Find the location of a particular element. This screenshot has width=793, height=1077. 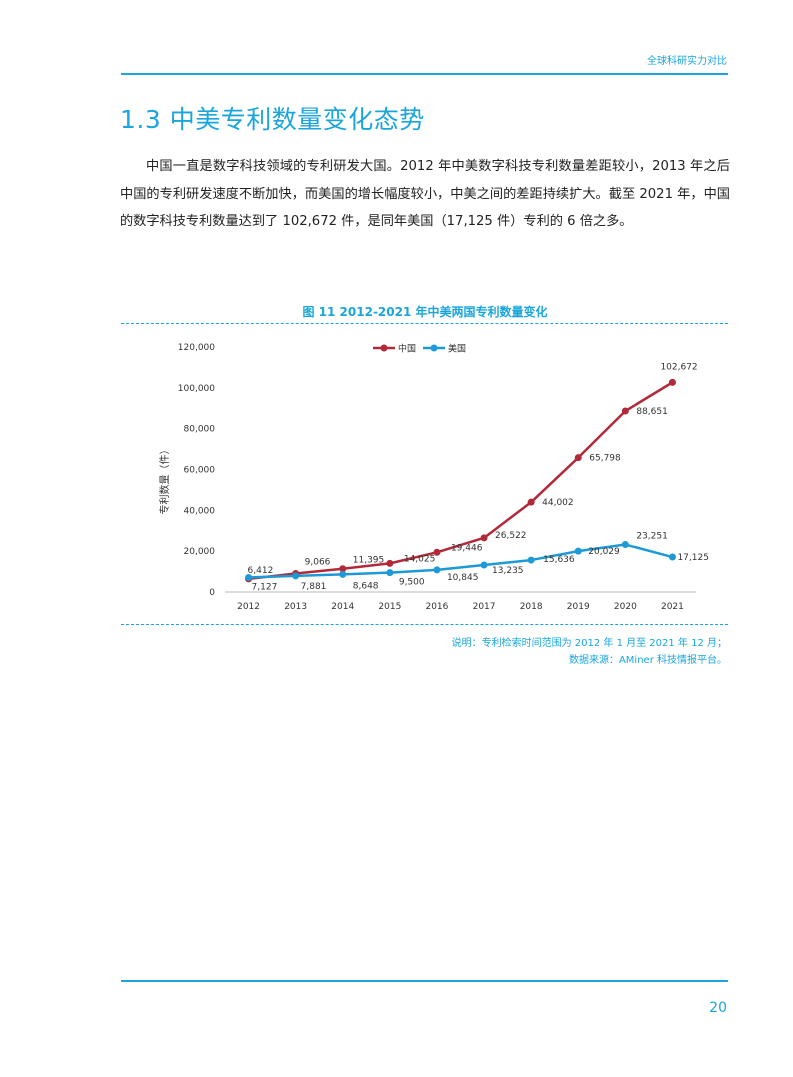

y-axis-label: 专利数量（件） is located at coordinates (164, 480).